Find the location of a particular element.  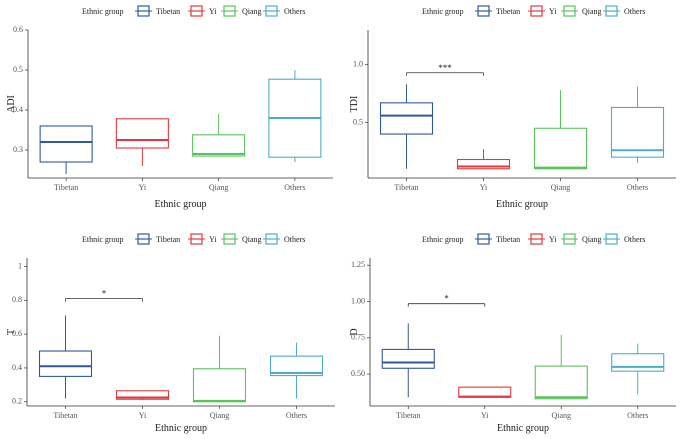

y-tick-label: 0.75 is located at coordinates (358, 337).